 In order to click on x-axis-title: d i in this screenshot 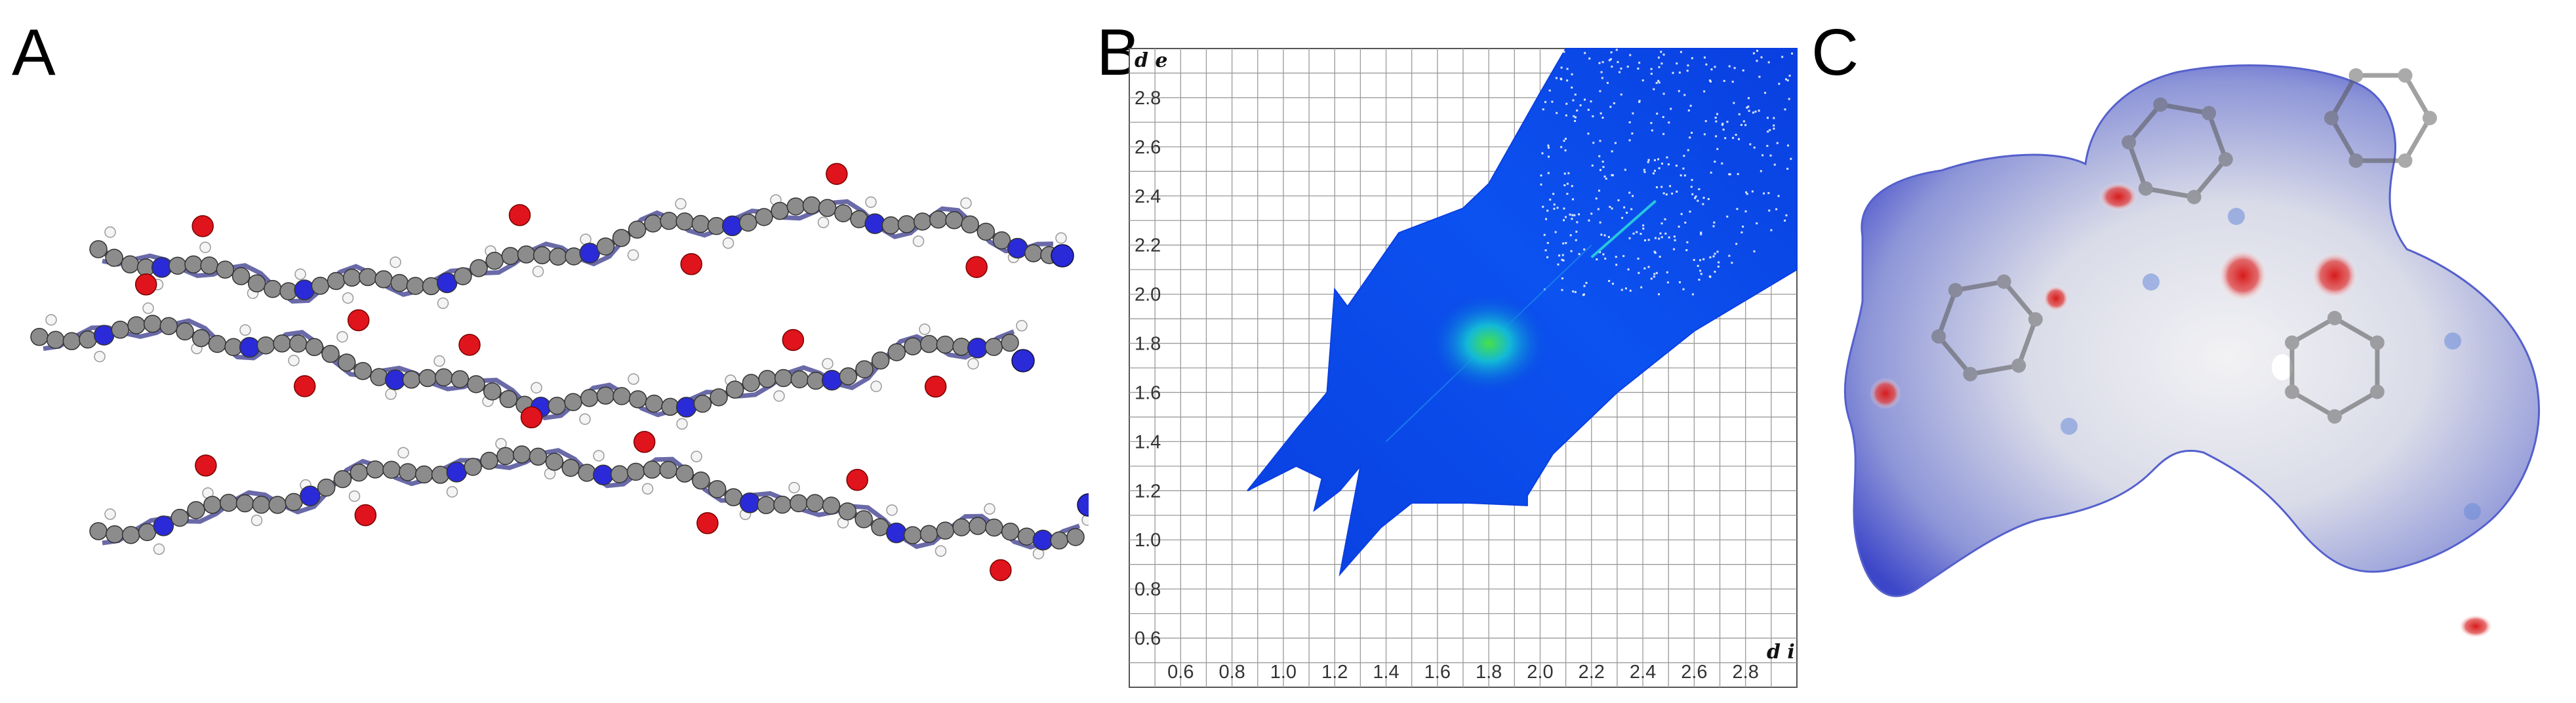, I will do `click(1781, 652)`.